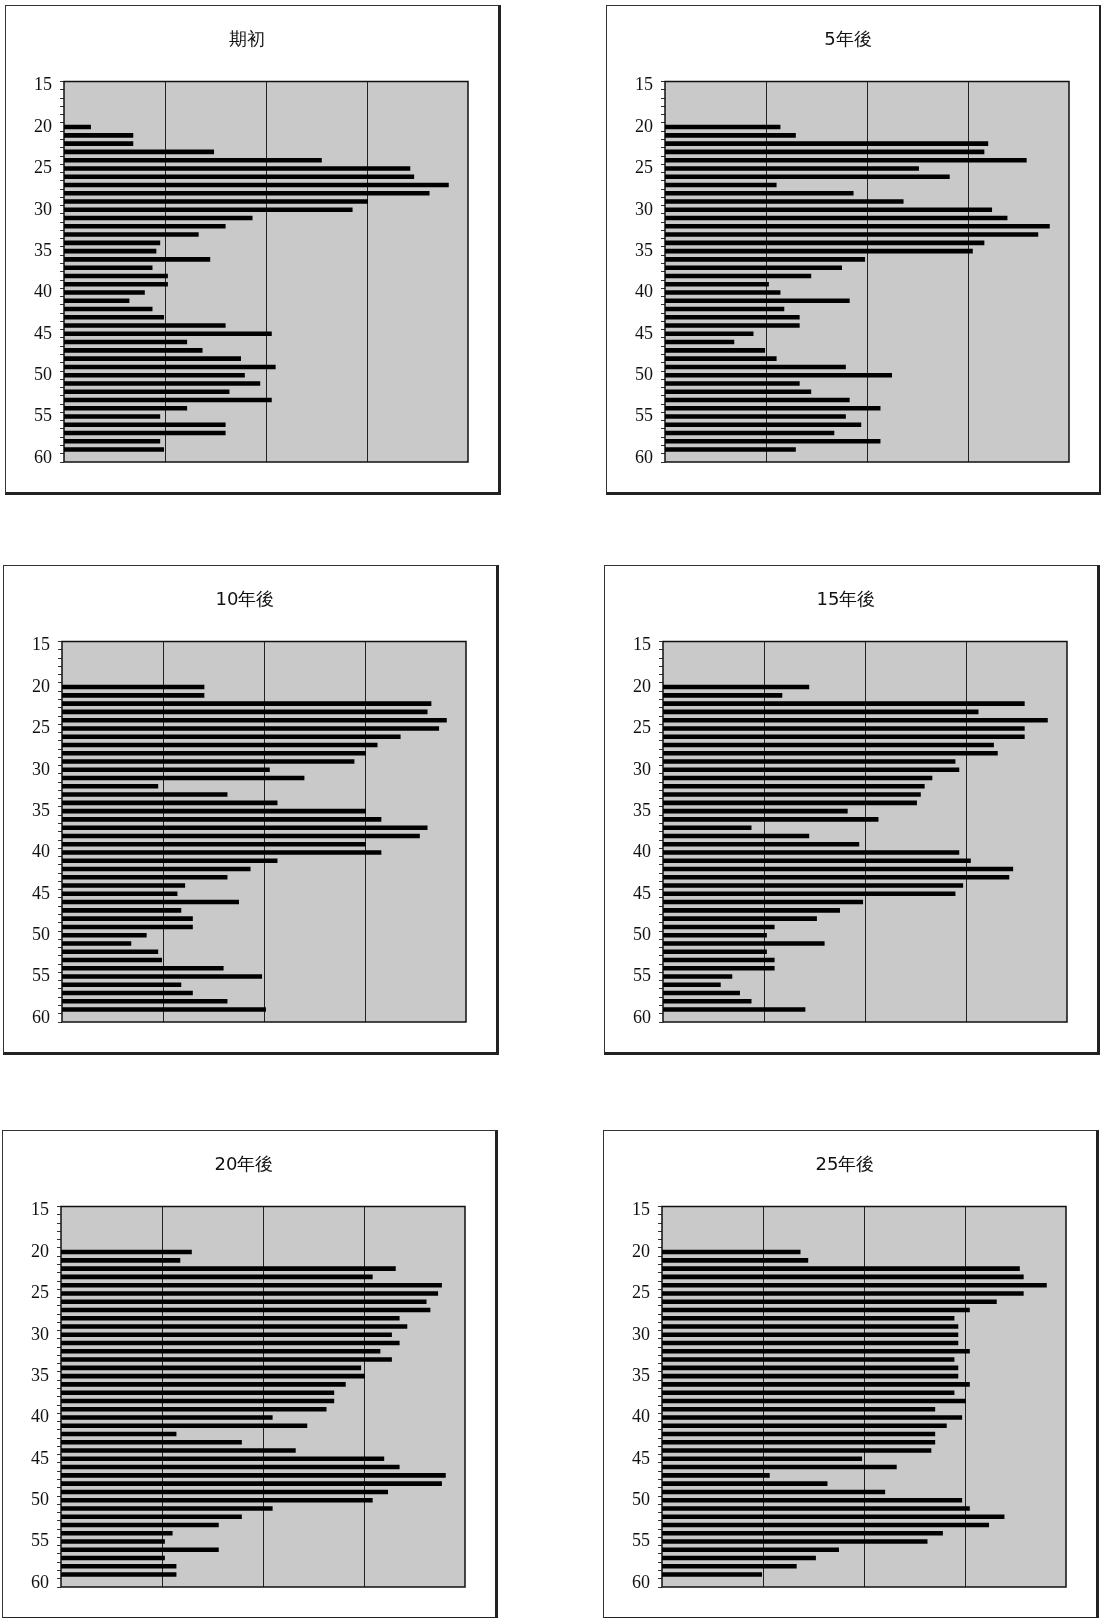  What do you see at coordinates (846, 599) in the screenshot?
I see `chart-title: 15年後` at bounding box center [846, 599].